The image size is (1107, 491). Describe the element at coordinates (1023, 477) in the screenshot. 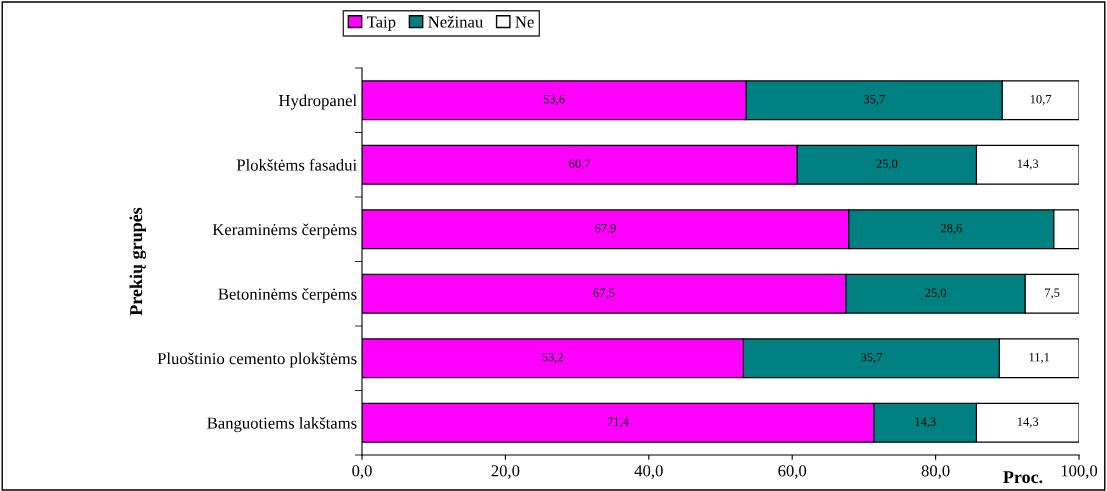

I see `x-axis-title: Proc.` at that location.